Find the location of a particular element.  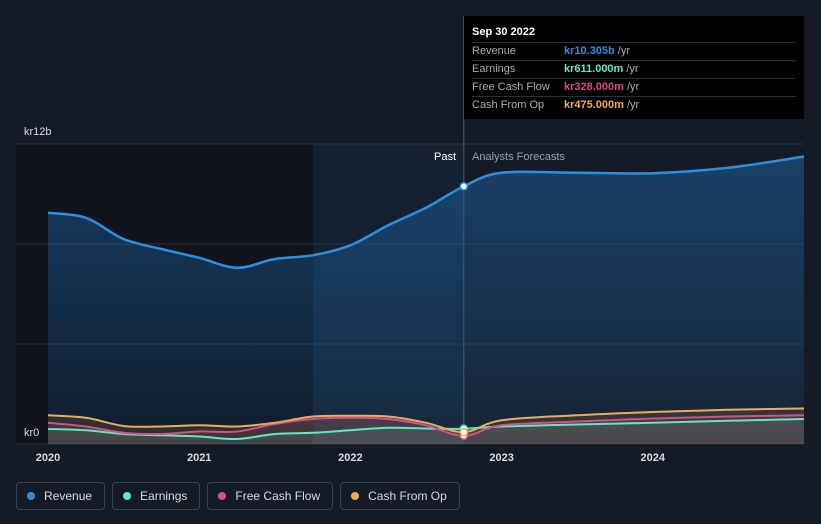

tooltip-row-revenue: Revenue kr10.305b /yr is located at coordinates (634, 51).